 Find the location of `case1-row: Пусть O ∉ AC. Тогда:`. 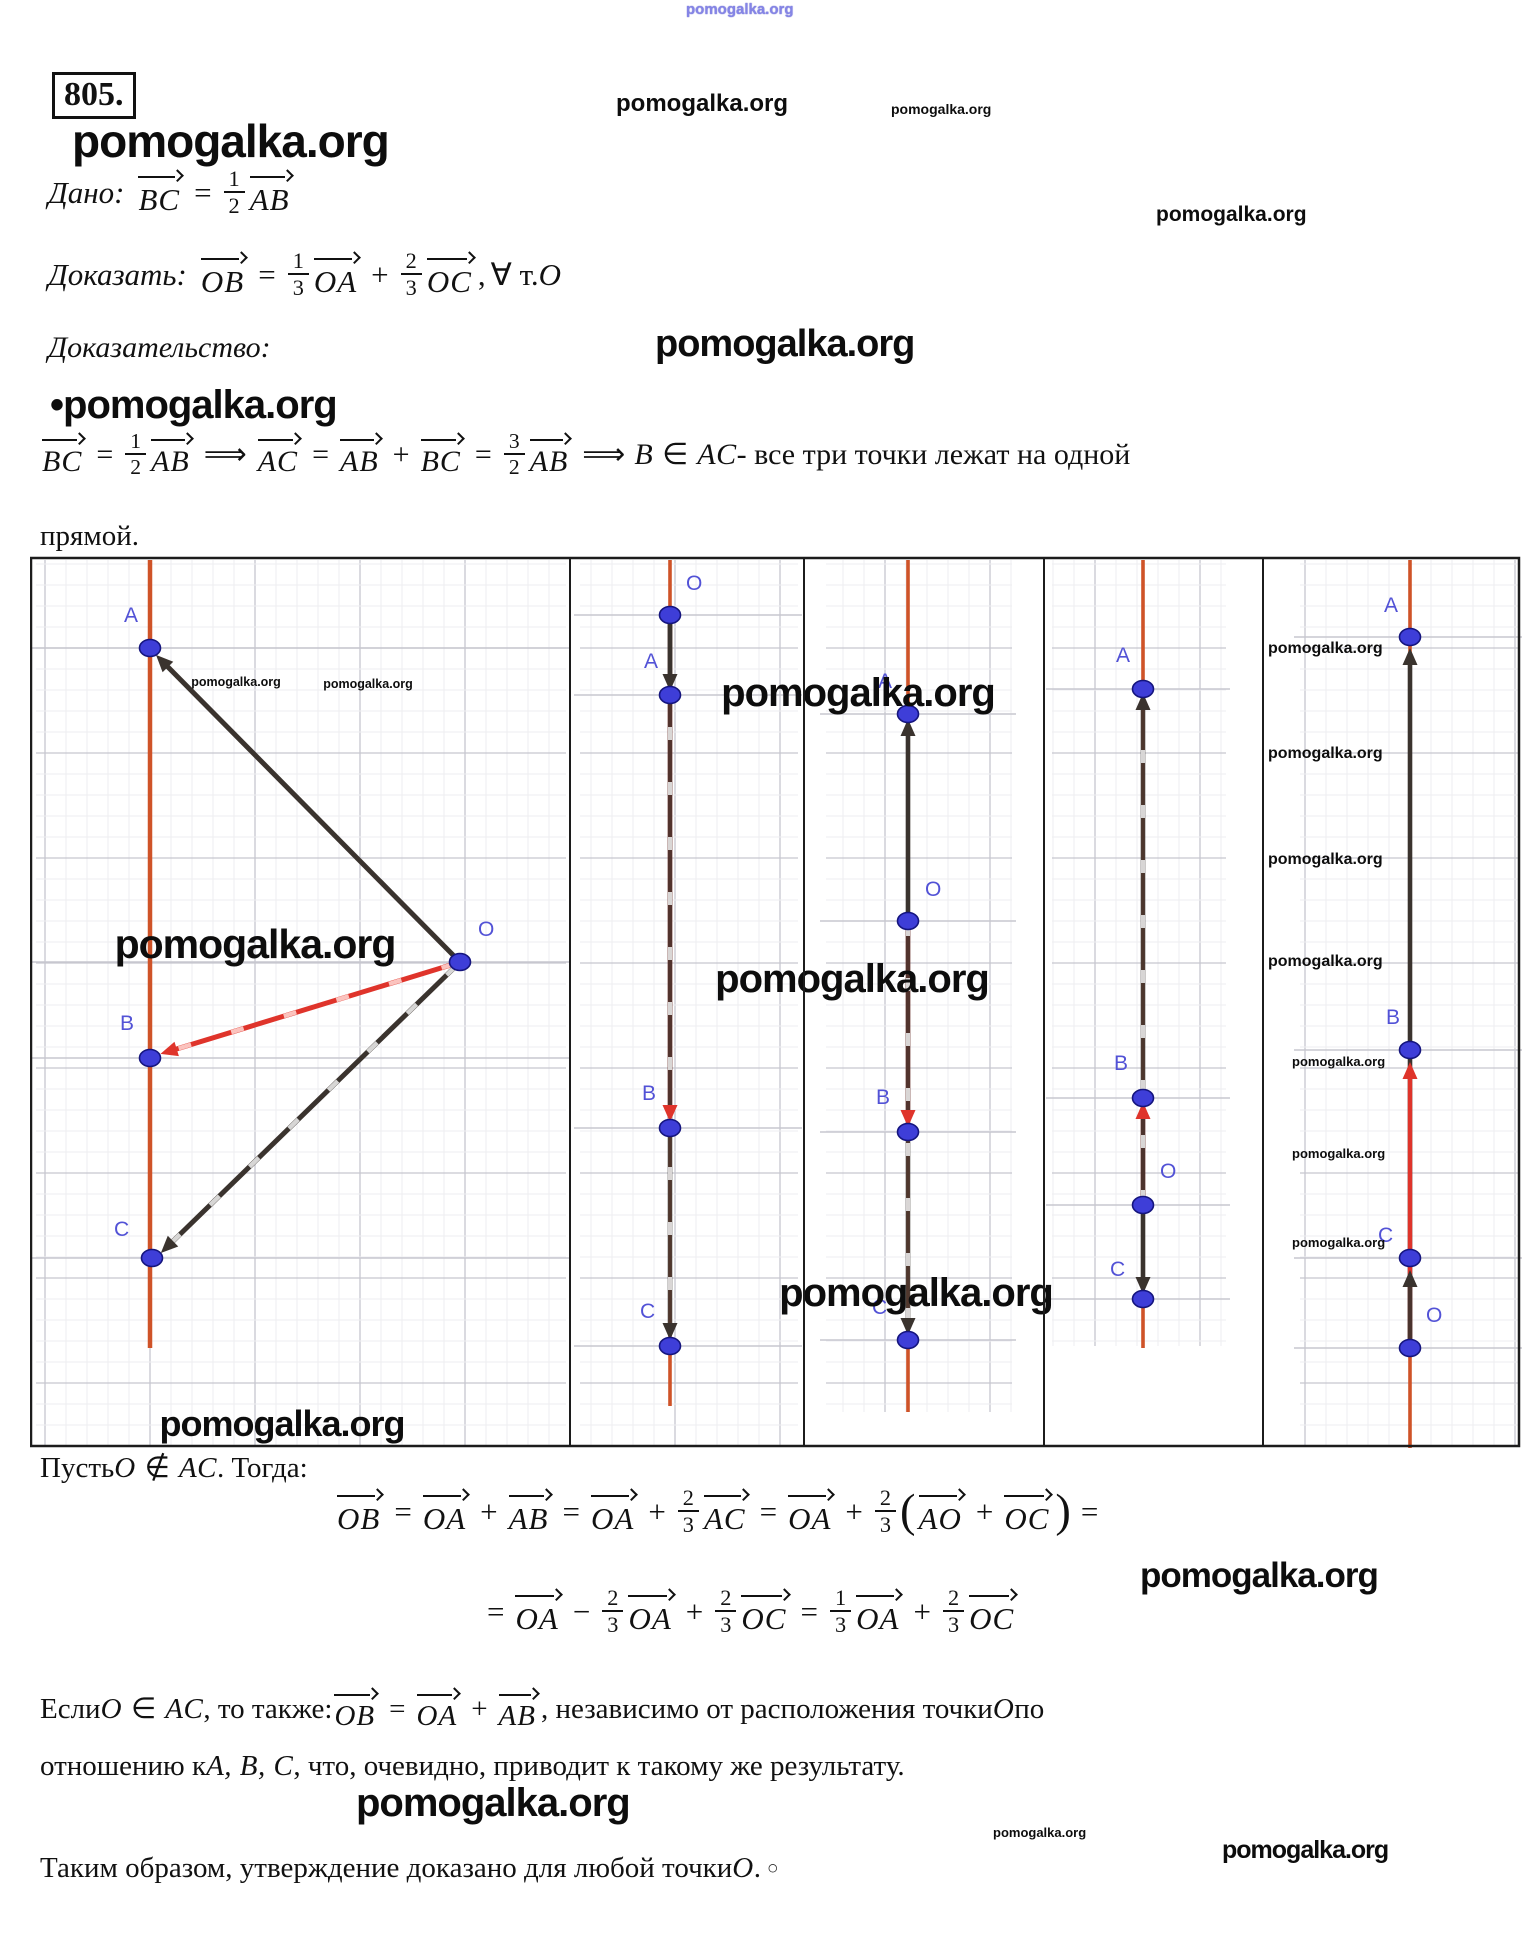

case1-row: Пусть O ∉ AC. Тогда: is located at coordinates (174, 1468).